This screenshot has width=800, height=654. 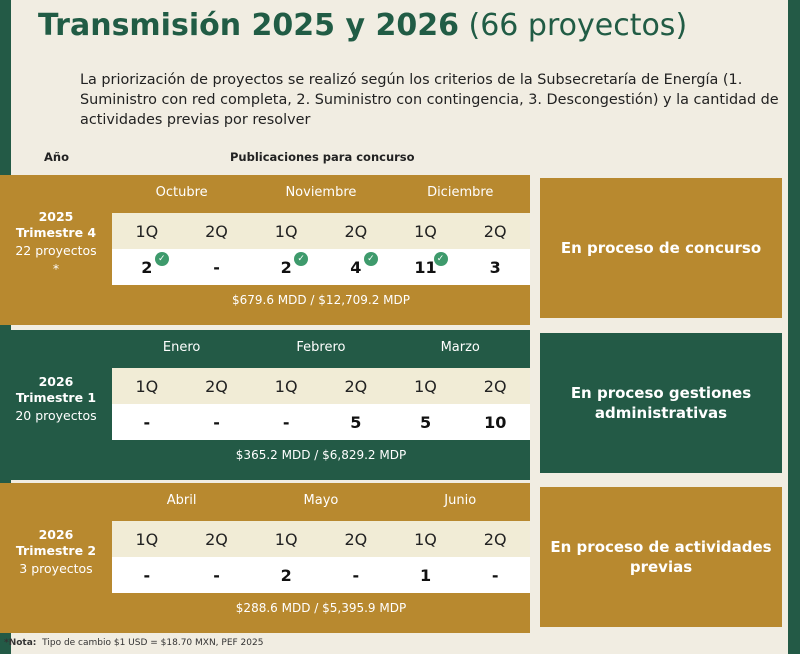 What do you see at coordinates (56, 157) in the screenshot?
I see `year-column-header: Año` at bounding box center [56, 157].